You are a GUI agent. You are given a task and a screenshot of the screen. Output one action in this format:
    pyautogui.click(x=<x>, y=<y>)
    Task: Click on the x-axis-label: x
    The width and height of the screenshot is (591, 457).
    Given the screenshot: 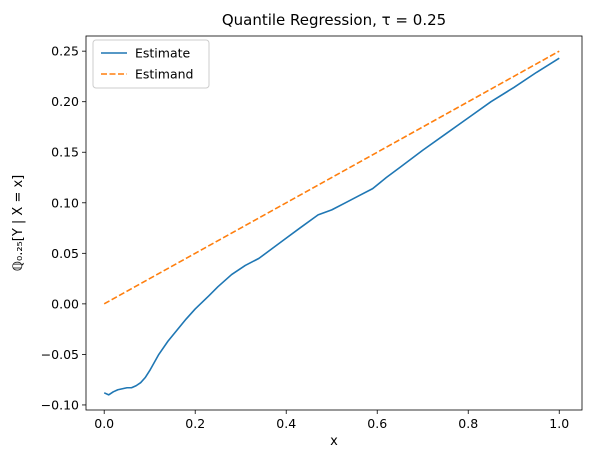 What is the action you would take?
    pyautogui.click(x=334, y=441)
    